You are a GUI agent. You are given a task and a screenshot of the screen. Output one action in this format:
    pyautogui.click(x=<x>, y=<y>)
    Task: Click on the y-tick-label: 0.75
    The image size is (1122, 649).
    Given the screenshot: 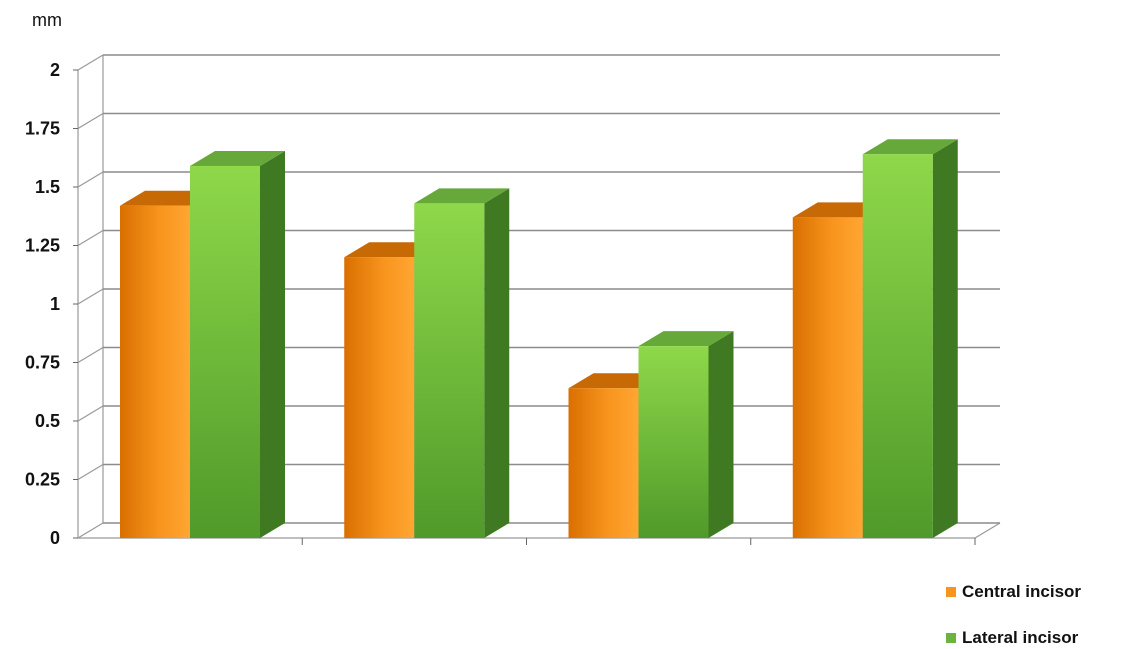 What is the action you would take?
    pyautogui.click(x=42, y=363)
    